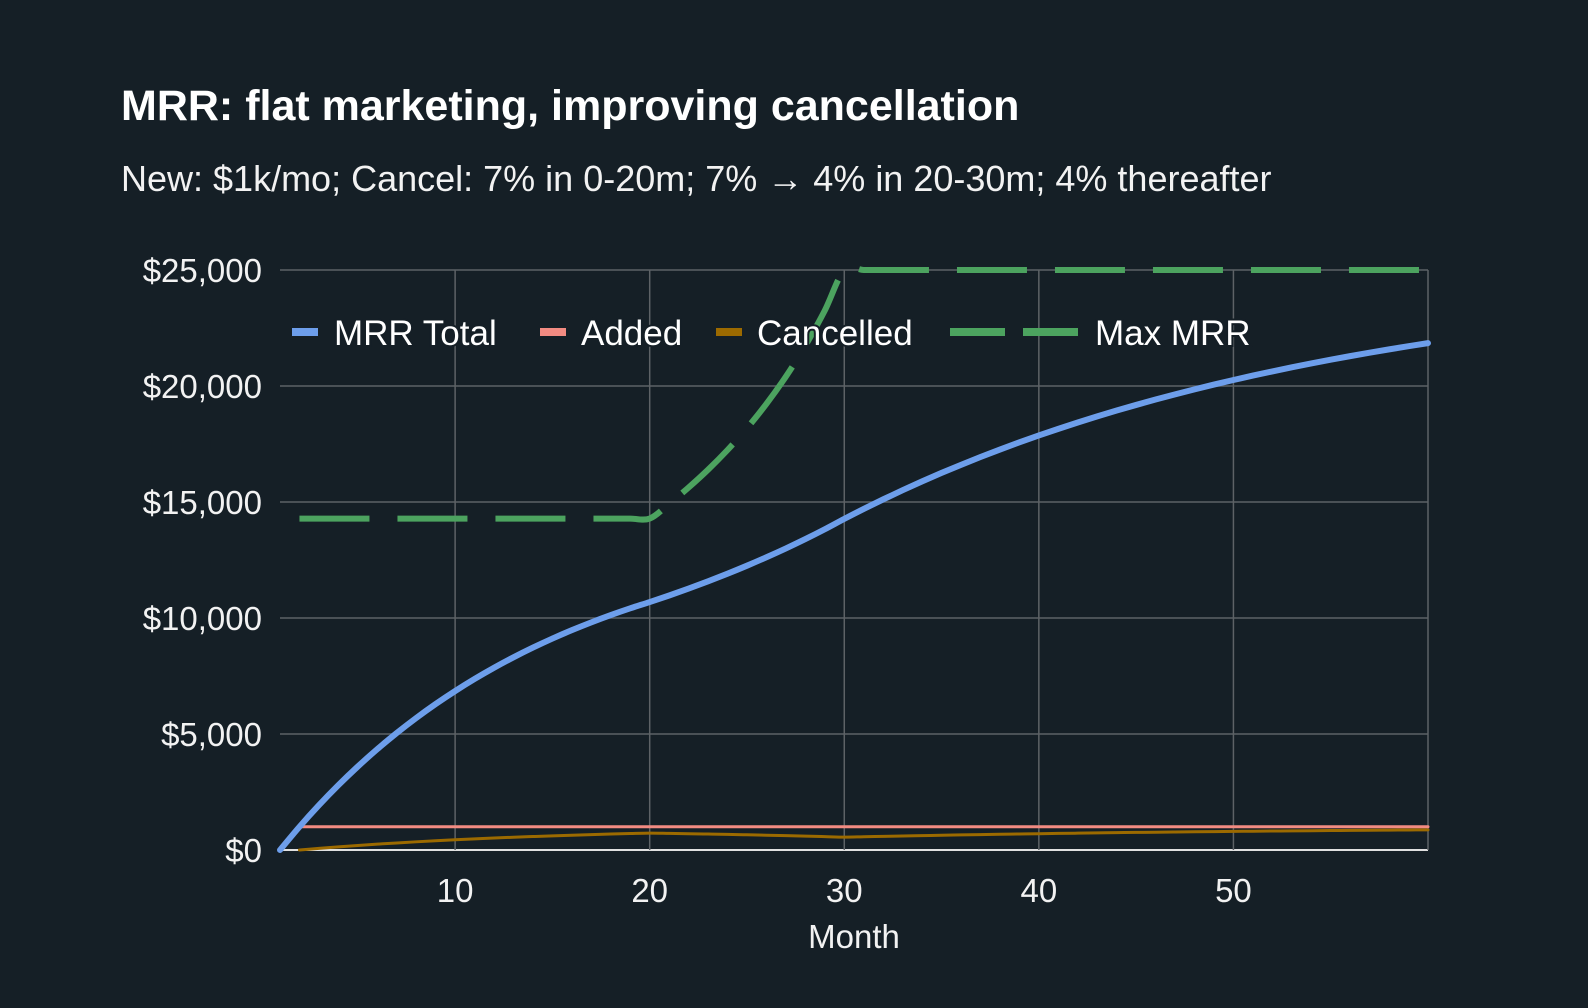  I want to click on legend-label: Cancelled, so click(835, 333).